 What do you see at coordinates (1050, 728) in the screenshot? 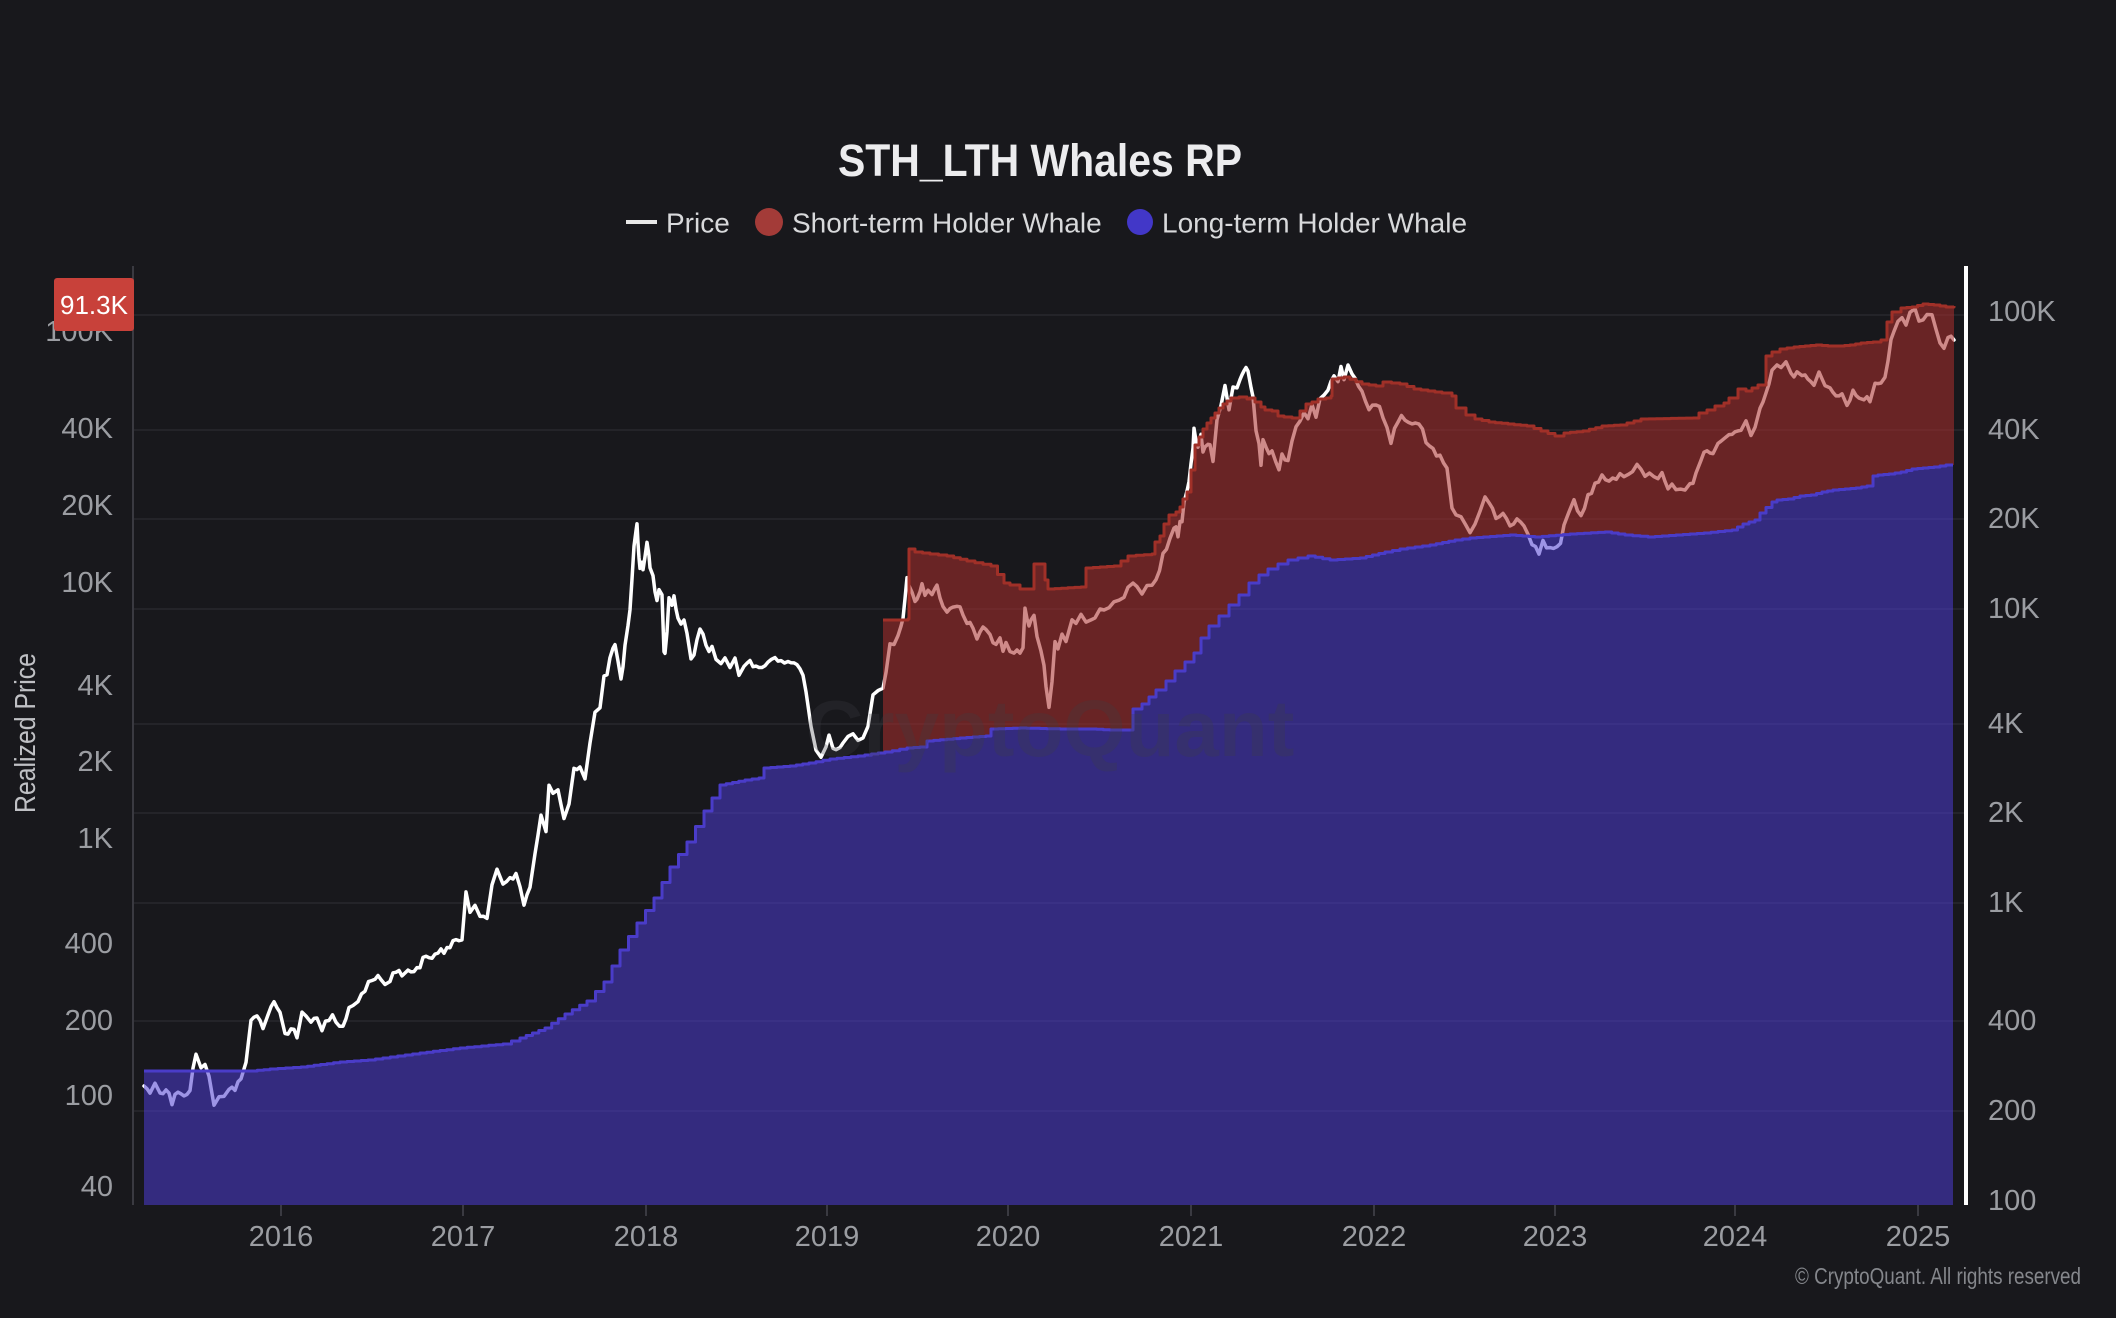
I see `svg-text: CryptoQuant` at bounding box center [1050, 728].